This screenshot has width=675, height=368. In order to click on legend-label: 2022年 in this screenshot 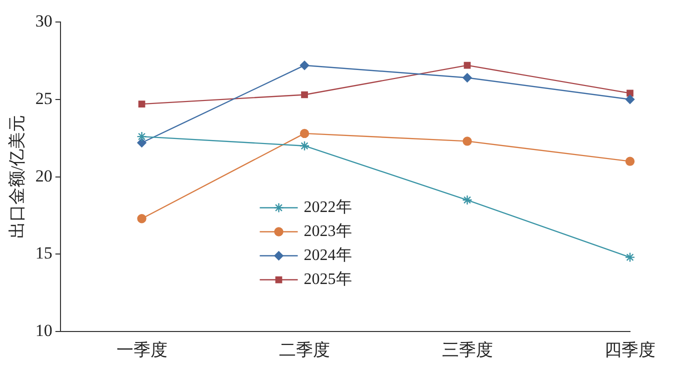, I will do `click(328, 207)`.